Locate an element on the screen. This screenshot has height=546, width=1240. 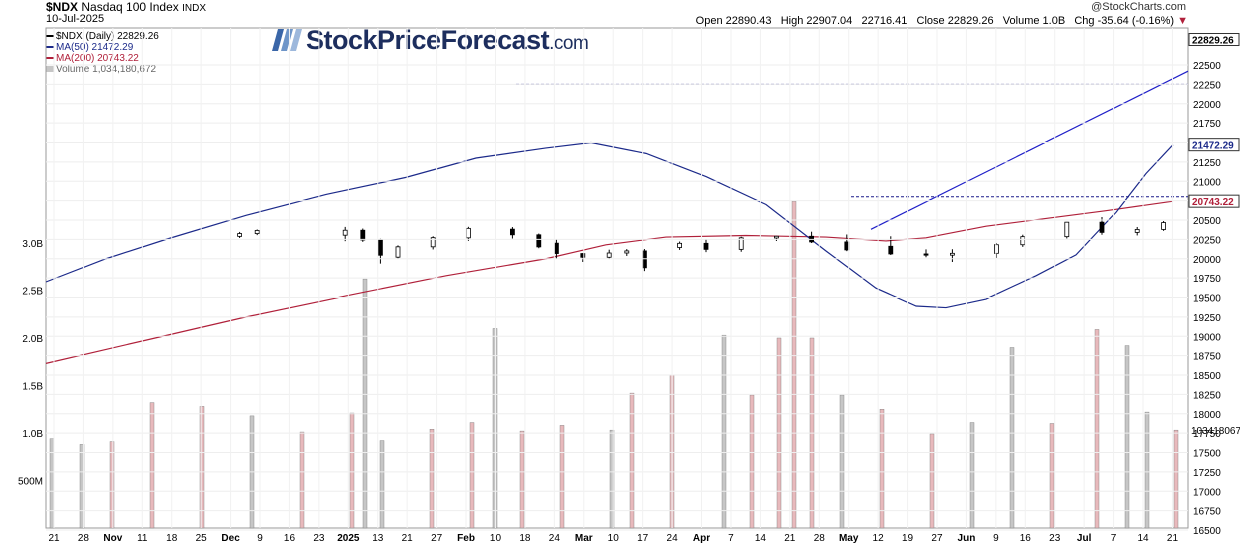
last-volume-label: 1034180672 is located at coordinates (1215, 431).